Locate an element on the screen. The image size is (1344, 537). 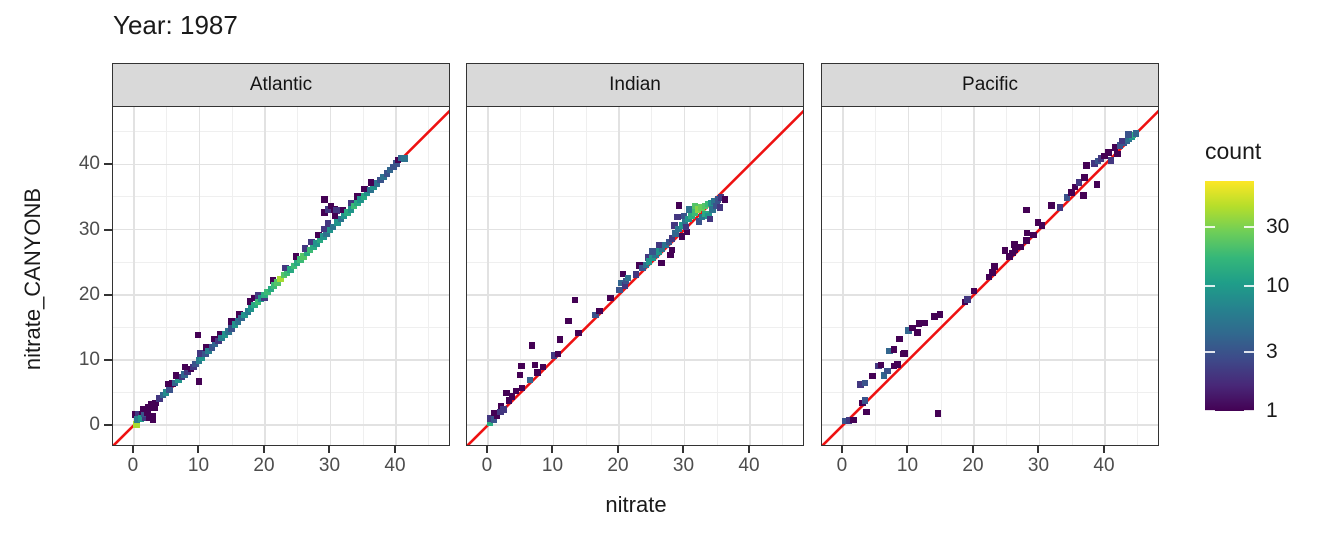
y-axis-title: nitrate_CANYONB is located at coordinates (32, 279).